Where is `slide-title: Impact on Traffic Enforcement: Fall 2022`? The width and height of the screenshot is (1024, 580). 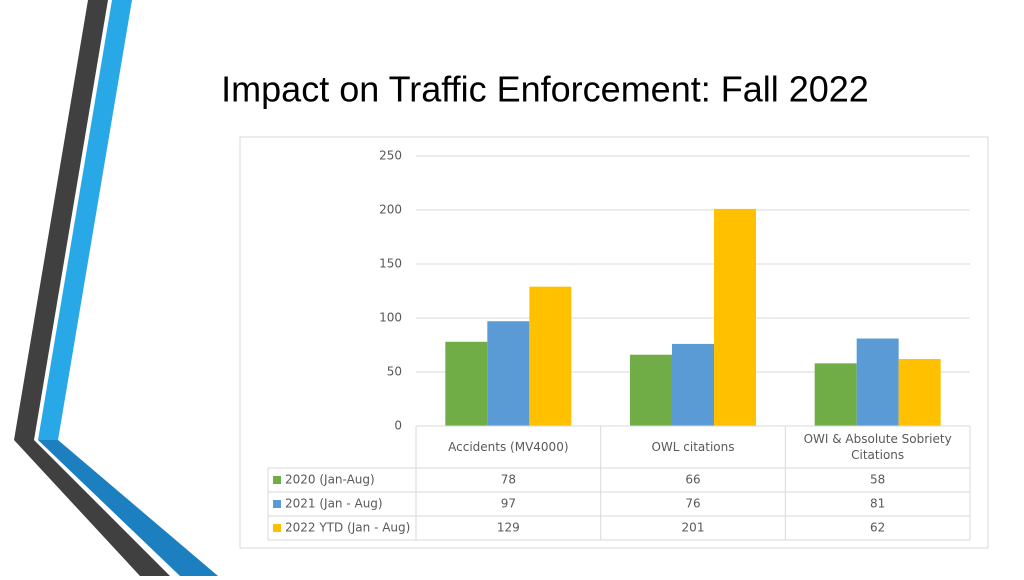
slide-title: Impact on Traffic Enforcement: Fall 2022 is located at coordinates (545, 89).